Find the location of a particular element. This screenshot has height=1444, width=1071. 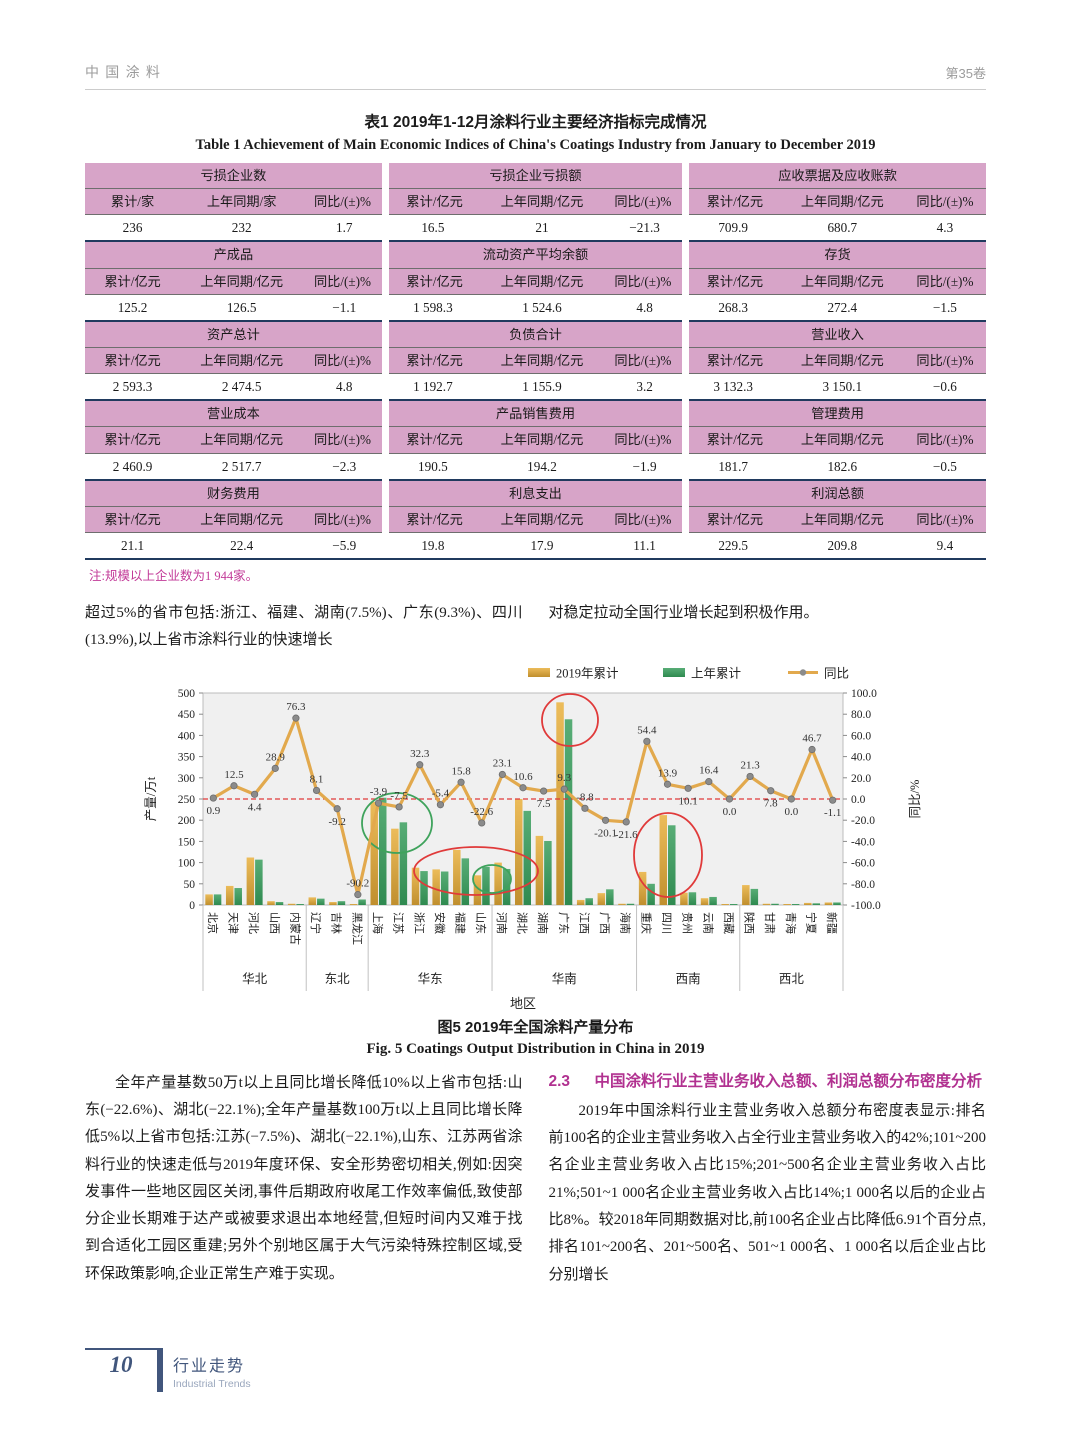

x-tick-label: 上海 is located at coordinates (378, 923).